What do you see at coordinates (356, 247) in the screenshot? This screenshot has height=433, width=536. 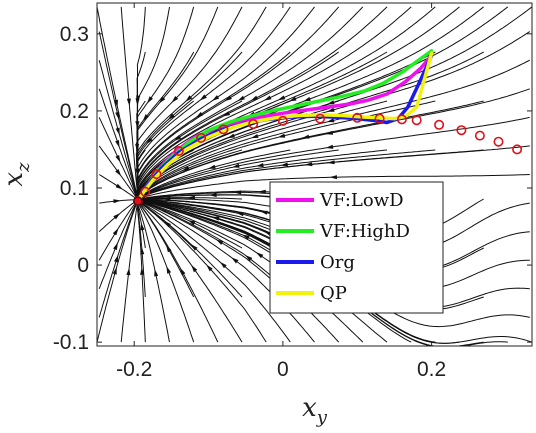 I see `legend: VF:LowD VF:HighD Org QP` at bounding box center [356, 247].